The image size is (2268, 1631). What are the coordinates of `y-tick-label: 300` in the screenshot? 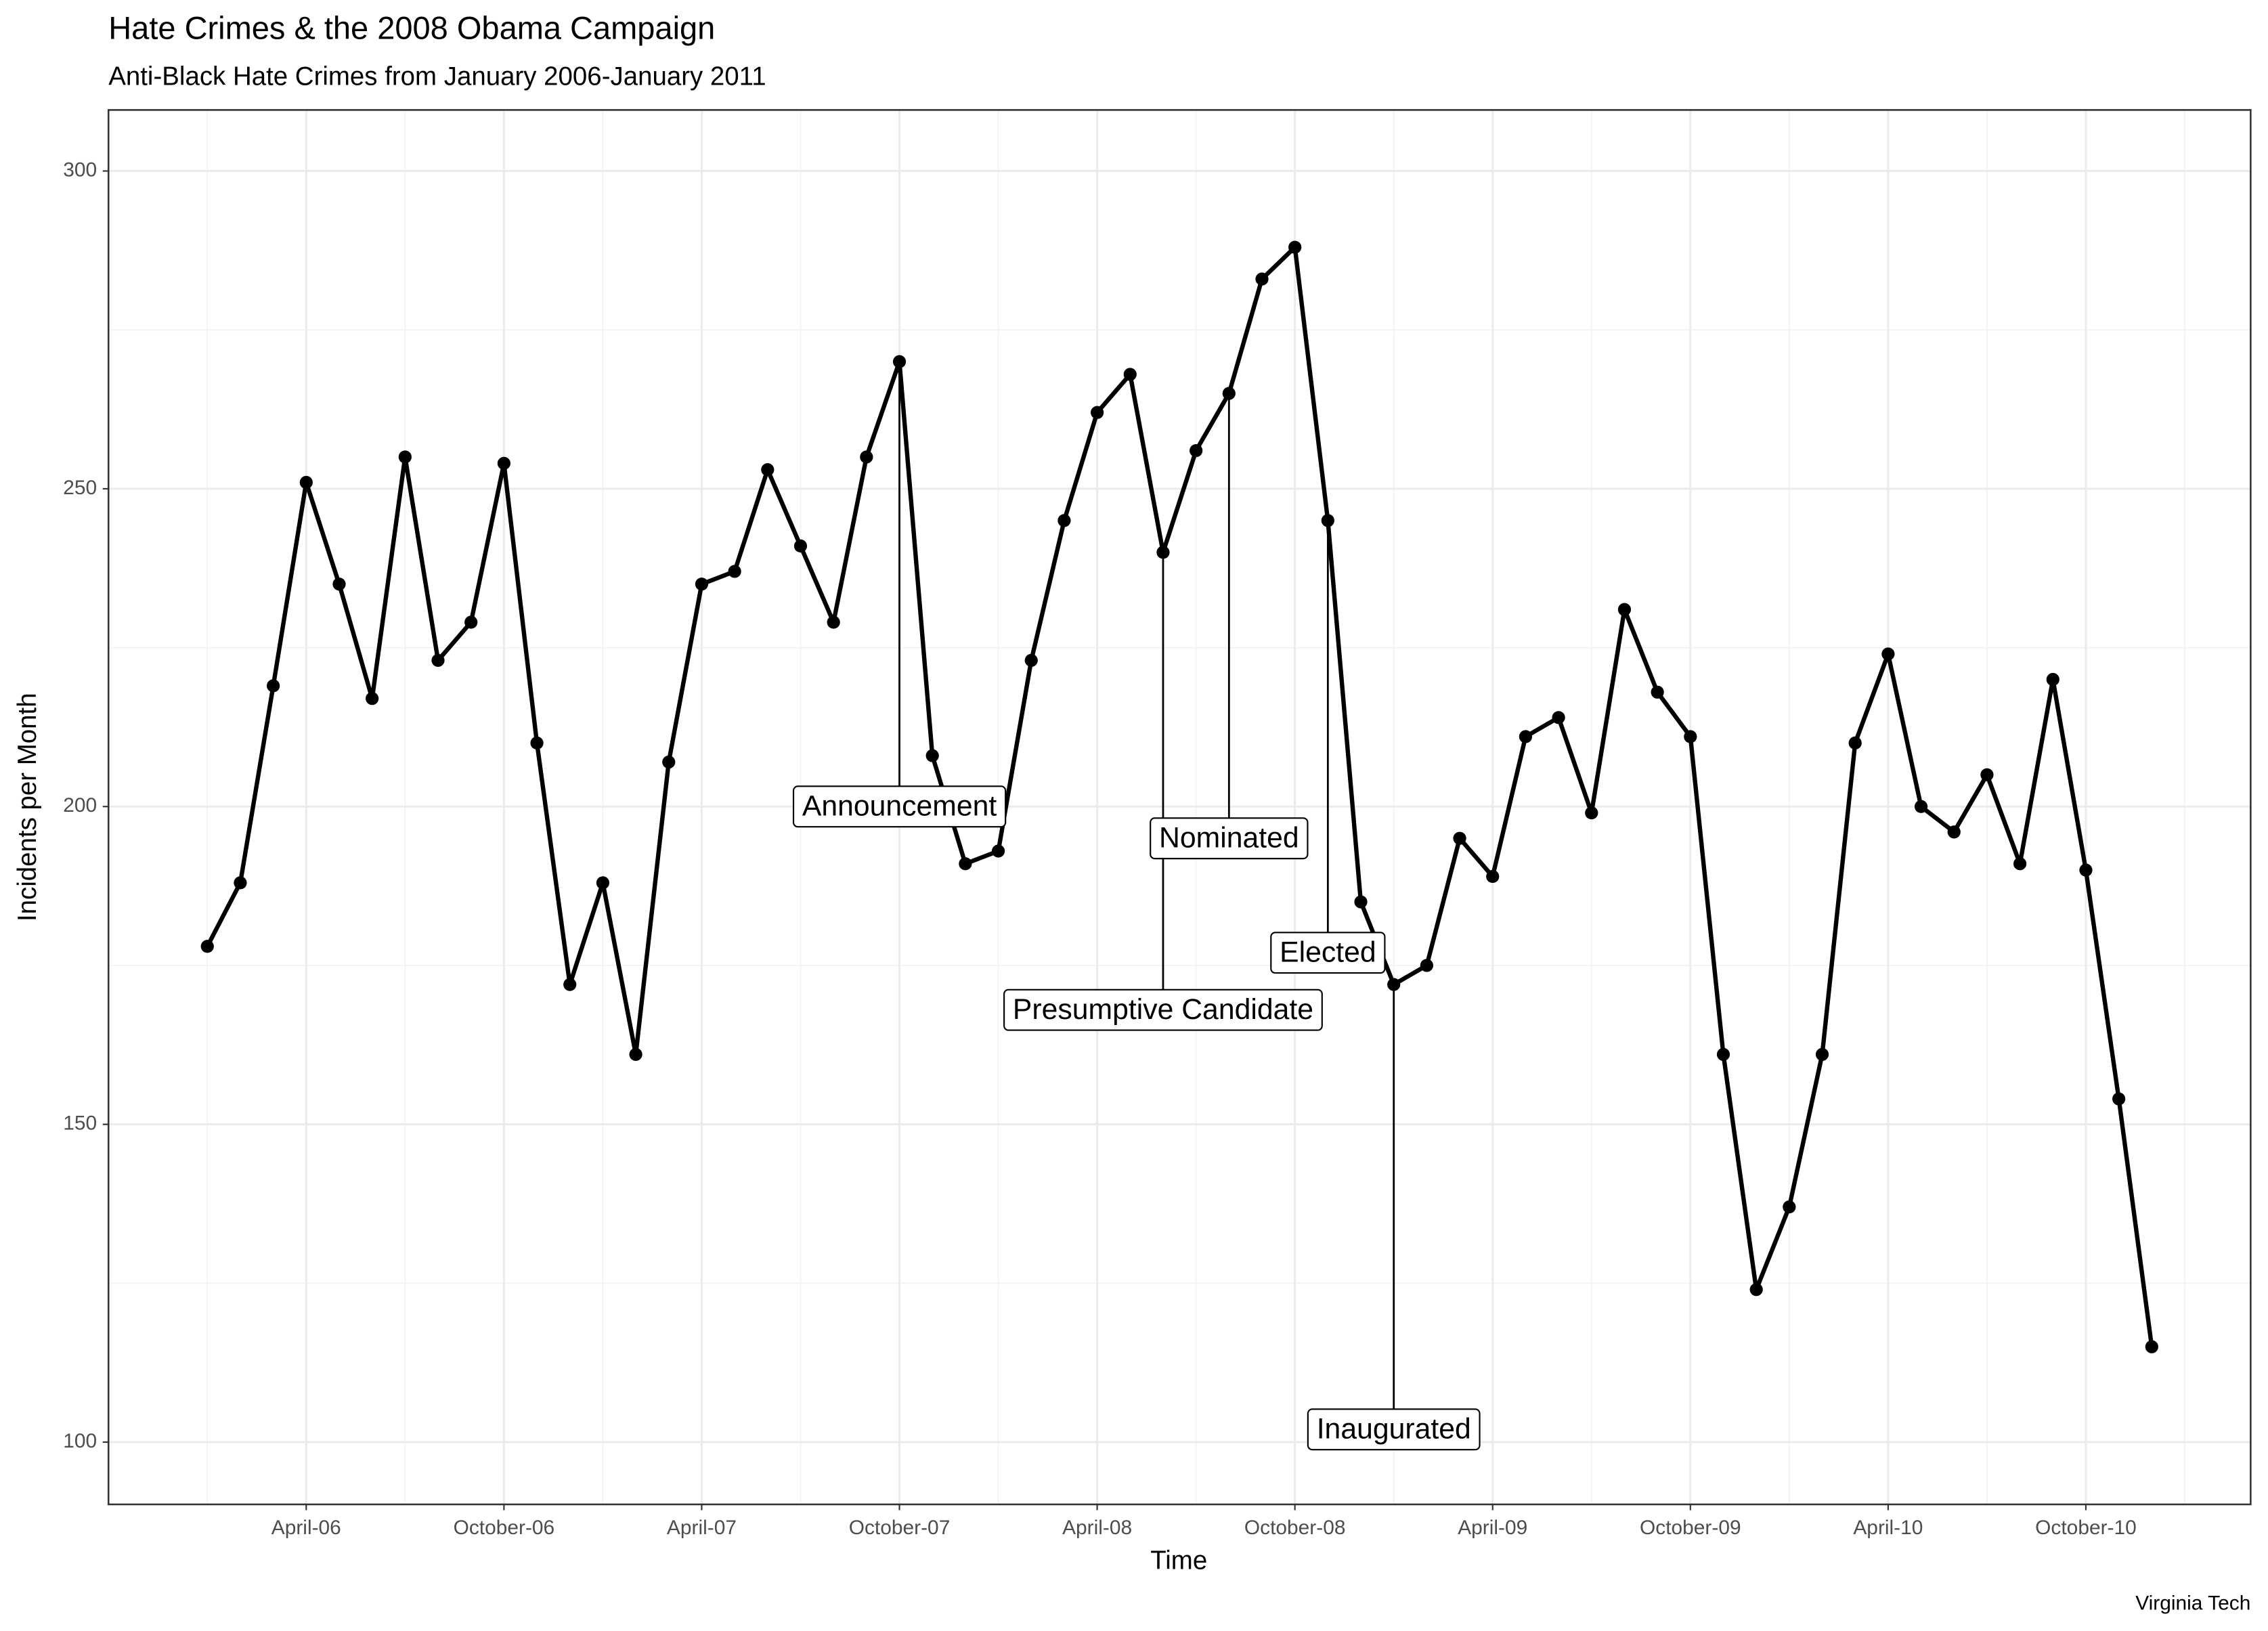 It's located at (80, 169).